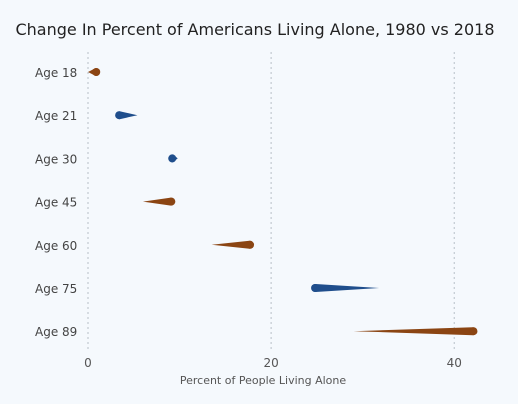 The width and height of the screenshot is (518, 404). I want to click on y-category-label-4: Age 60, so click(56, 246).